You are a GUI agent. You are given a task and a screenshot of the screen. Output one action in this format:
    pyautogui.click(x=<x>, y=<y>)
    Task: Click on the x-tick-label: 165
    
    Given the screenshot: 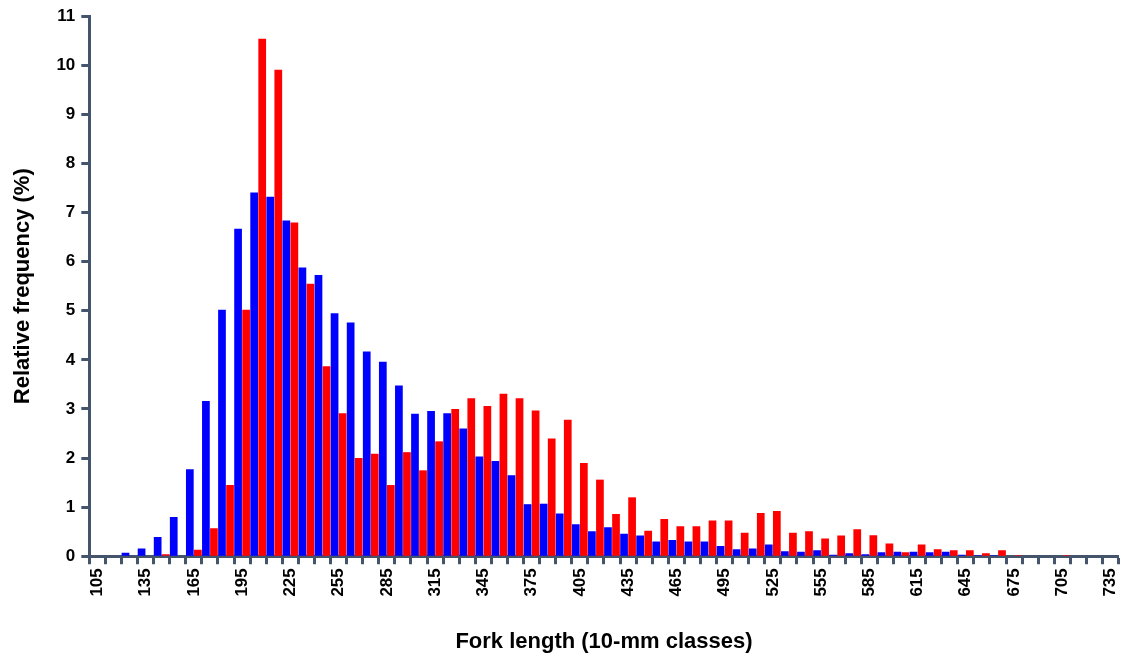 What is the action you would take?
    pyautogui.click(x=193, y=582)
    